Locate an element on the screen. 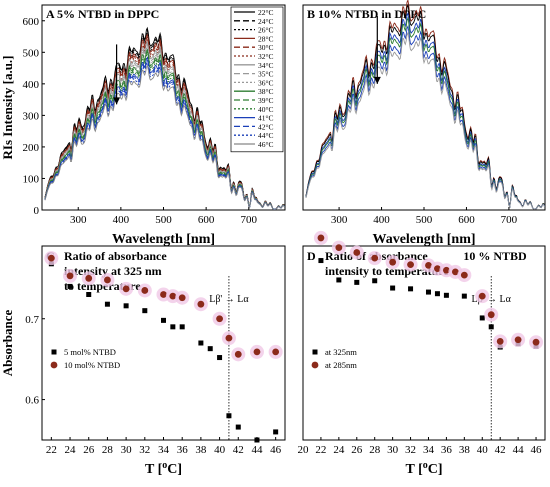 This screenshot has width=550, height=487. legend-label: 36°C is located at coordinates (266, 82).